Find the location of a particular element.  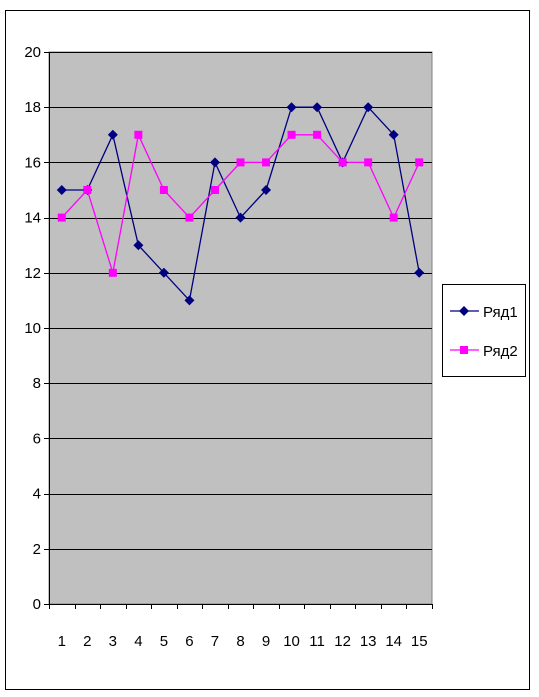

x-tick-label: 12 is located at coordinates (342, 641).